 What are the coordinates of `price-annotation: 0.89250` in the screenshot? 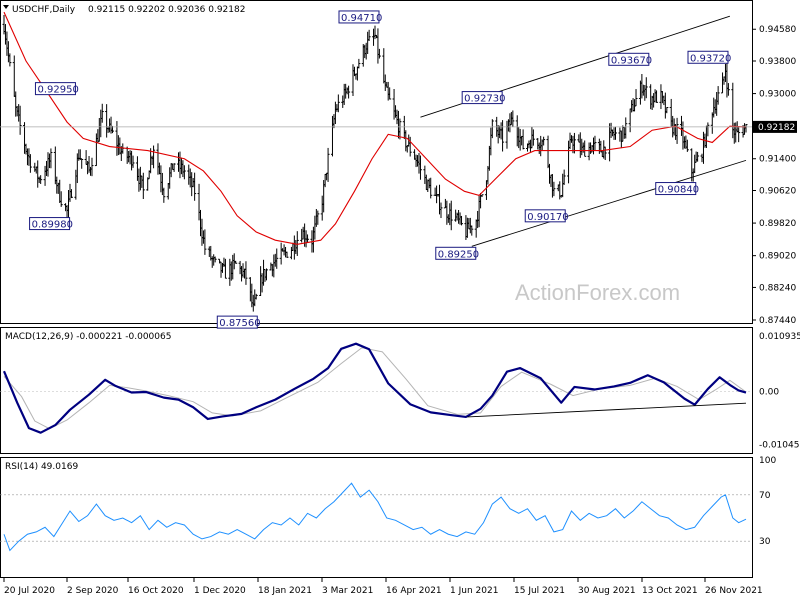 It's located at (457, 253).